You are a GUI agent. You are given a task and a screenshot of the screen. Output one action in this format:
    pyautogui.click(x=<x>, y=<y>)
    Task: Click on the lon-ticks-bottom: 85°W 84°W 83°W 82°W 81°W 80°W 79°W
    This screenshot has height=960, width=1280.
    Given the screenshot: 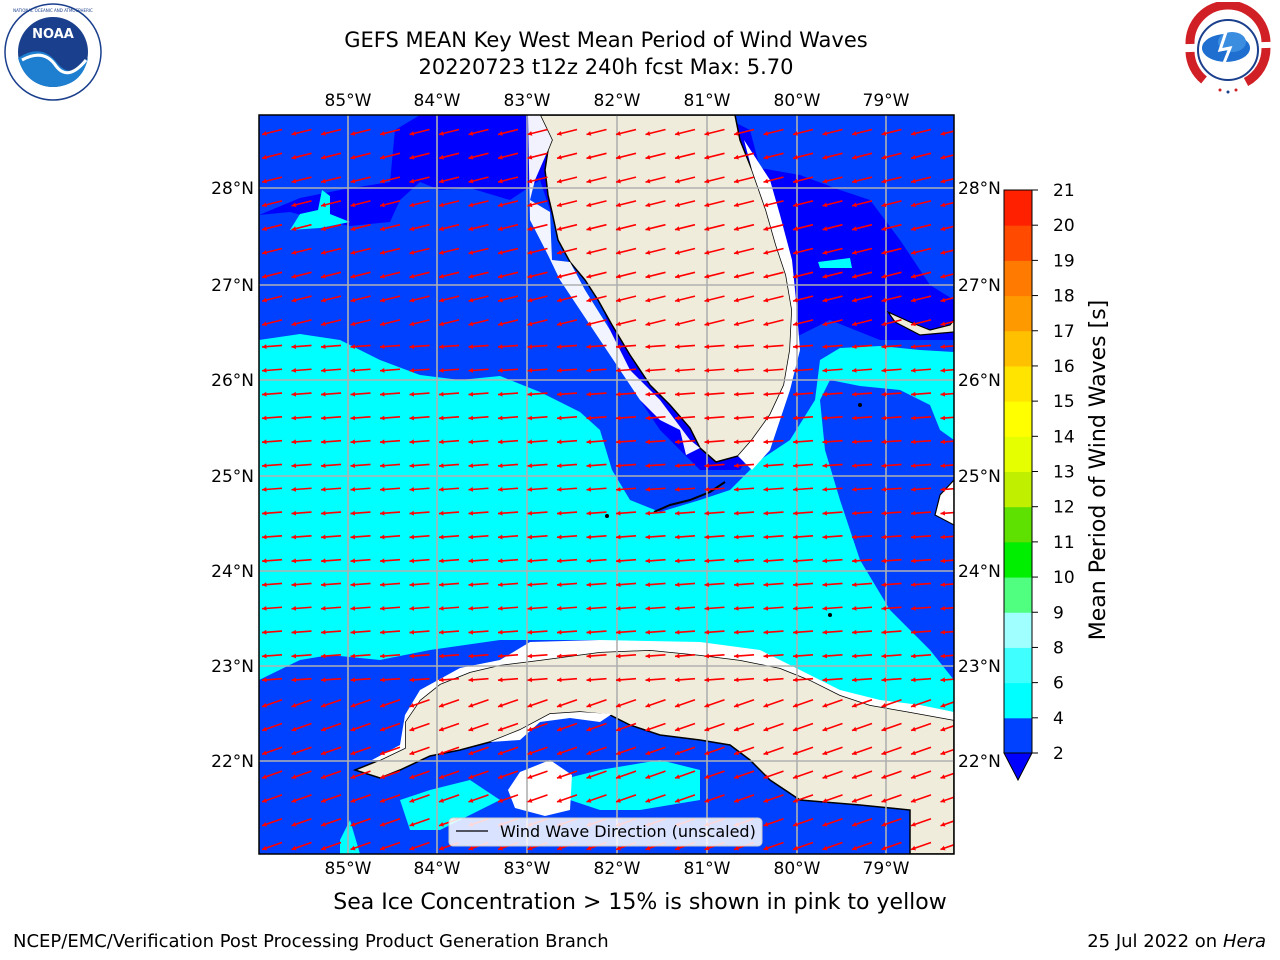 What is the action you would take?
    pyautogui.click(x=617, y=869)
    